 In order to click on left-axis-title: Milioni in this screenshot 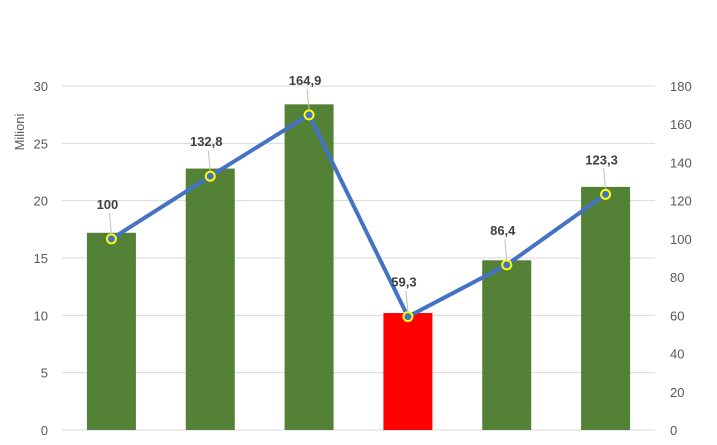, I will do `click(19, 131)`.